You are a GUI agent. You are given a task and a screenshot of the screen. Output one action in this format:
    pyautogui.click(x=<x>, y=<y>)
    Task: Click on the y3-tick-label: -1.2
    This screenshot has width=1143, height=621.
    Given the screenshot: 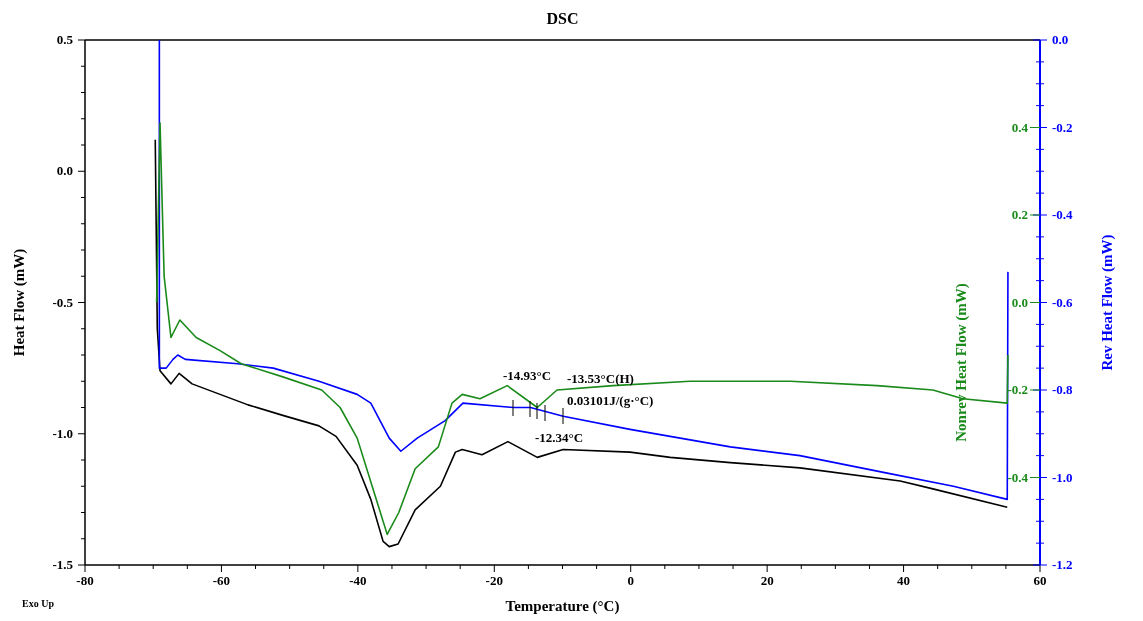 What is the action you would take?
    pyautogui.click(x=1062, y=564)
    